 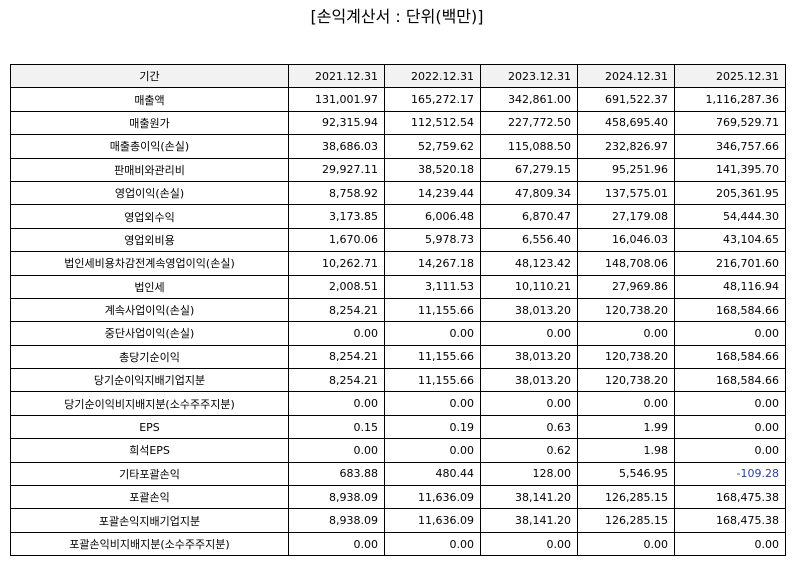 I want to click on value-cell: 216,701.60, so click(x=730, y=263).